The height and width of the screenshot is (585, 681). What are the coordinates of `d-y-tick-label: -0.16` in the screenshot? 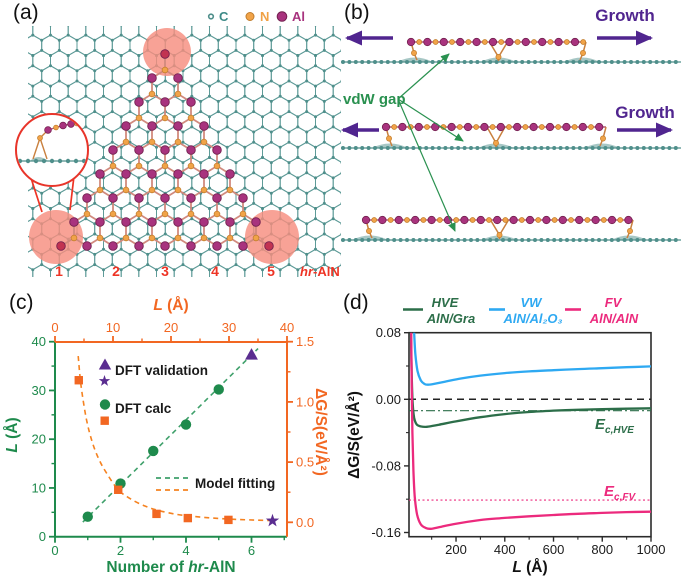 It's located at (386, 532).